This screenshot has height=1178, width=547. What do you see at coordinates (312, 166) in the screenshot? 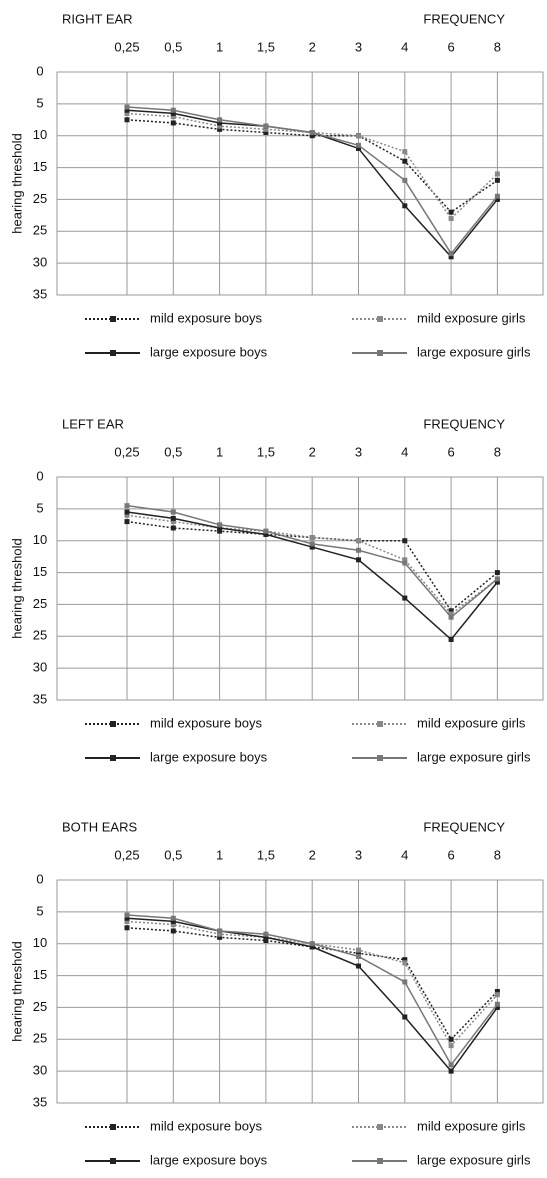
I see `series-line` at bounding box center [312, 166].